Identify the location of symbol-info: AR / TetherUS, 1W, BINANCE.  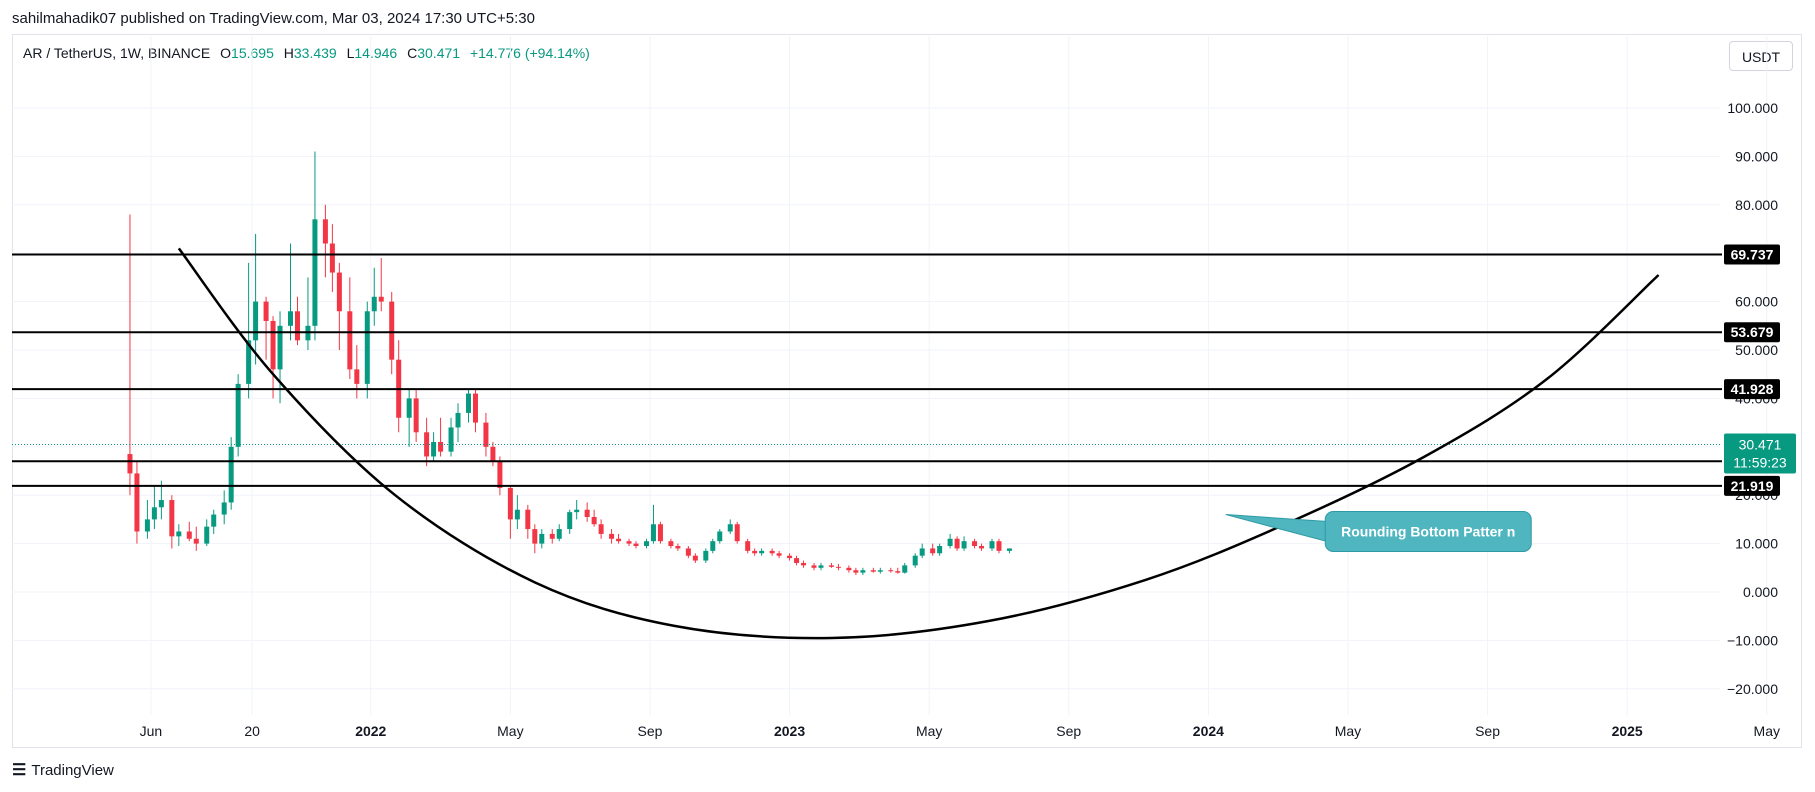
(117, 53).